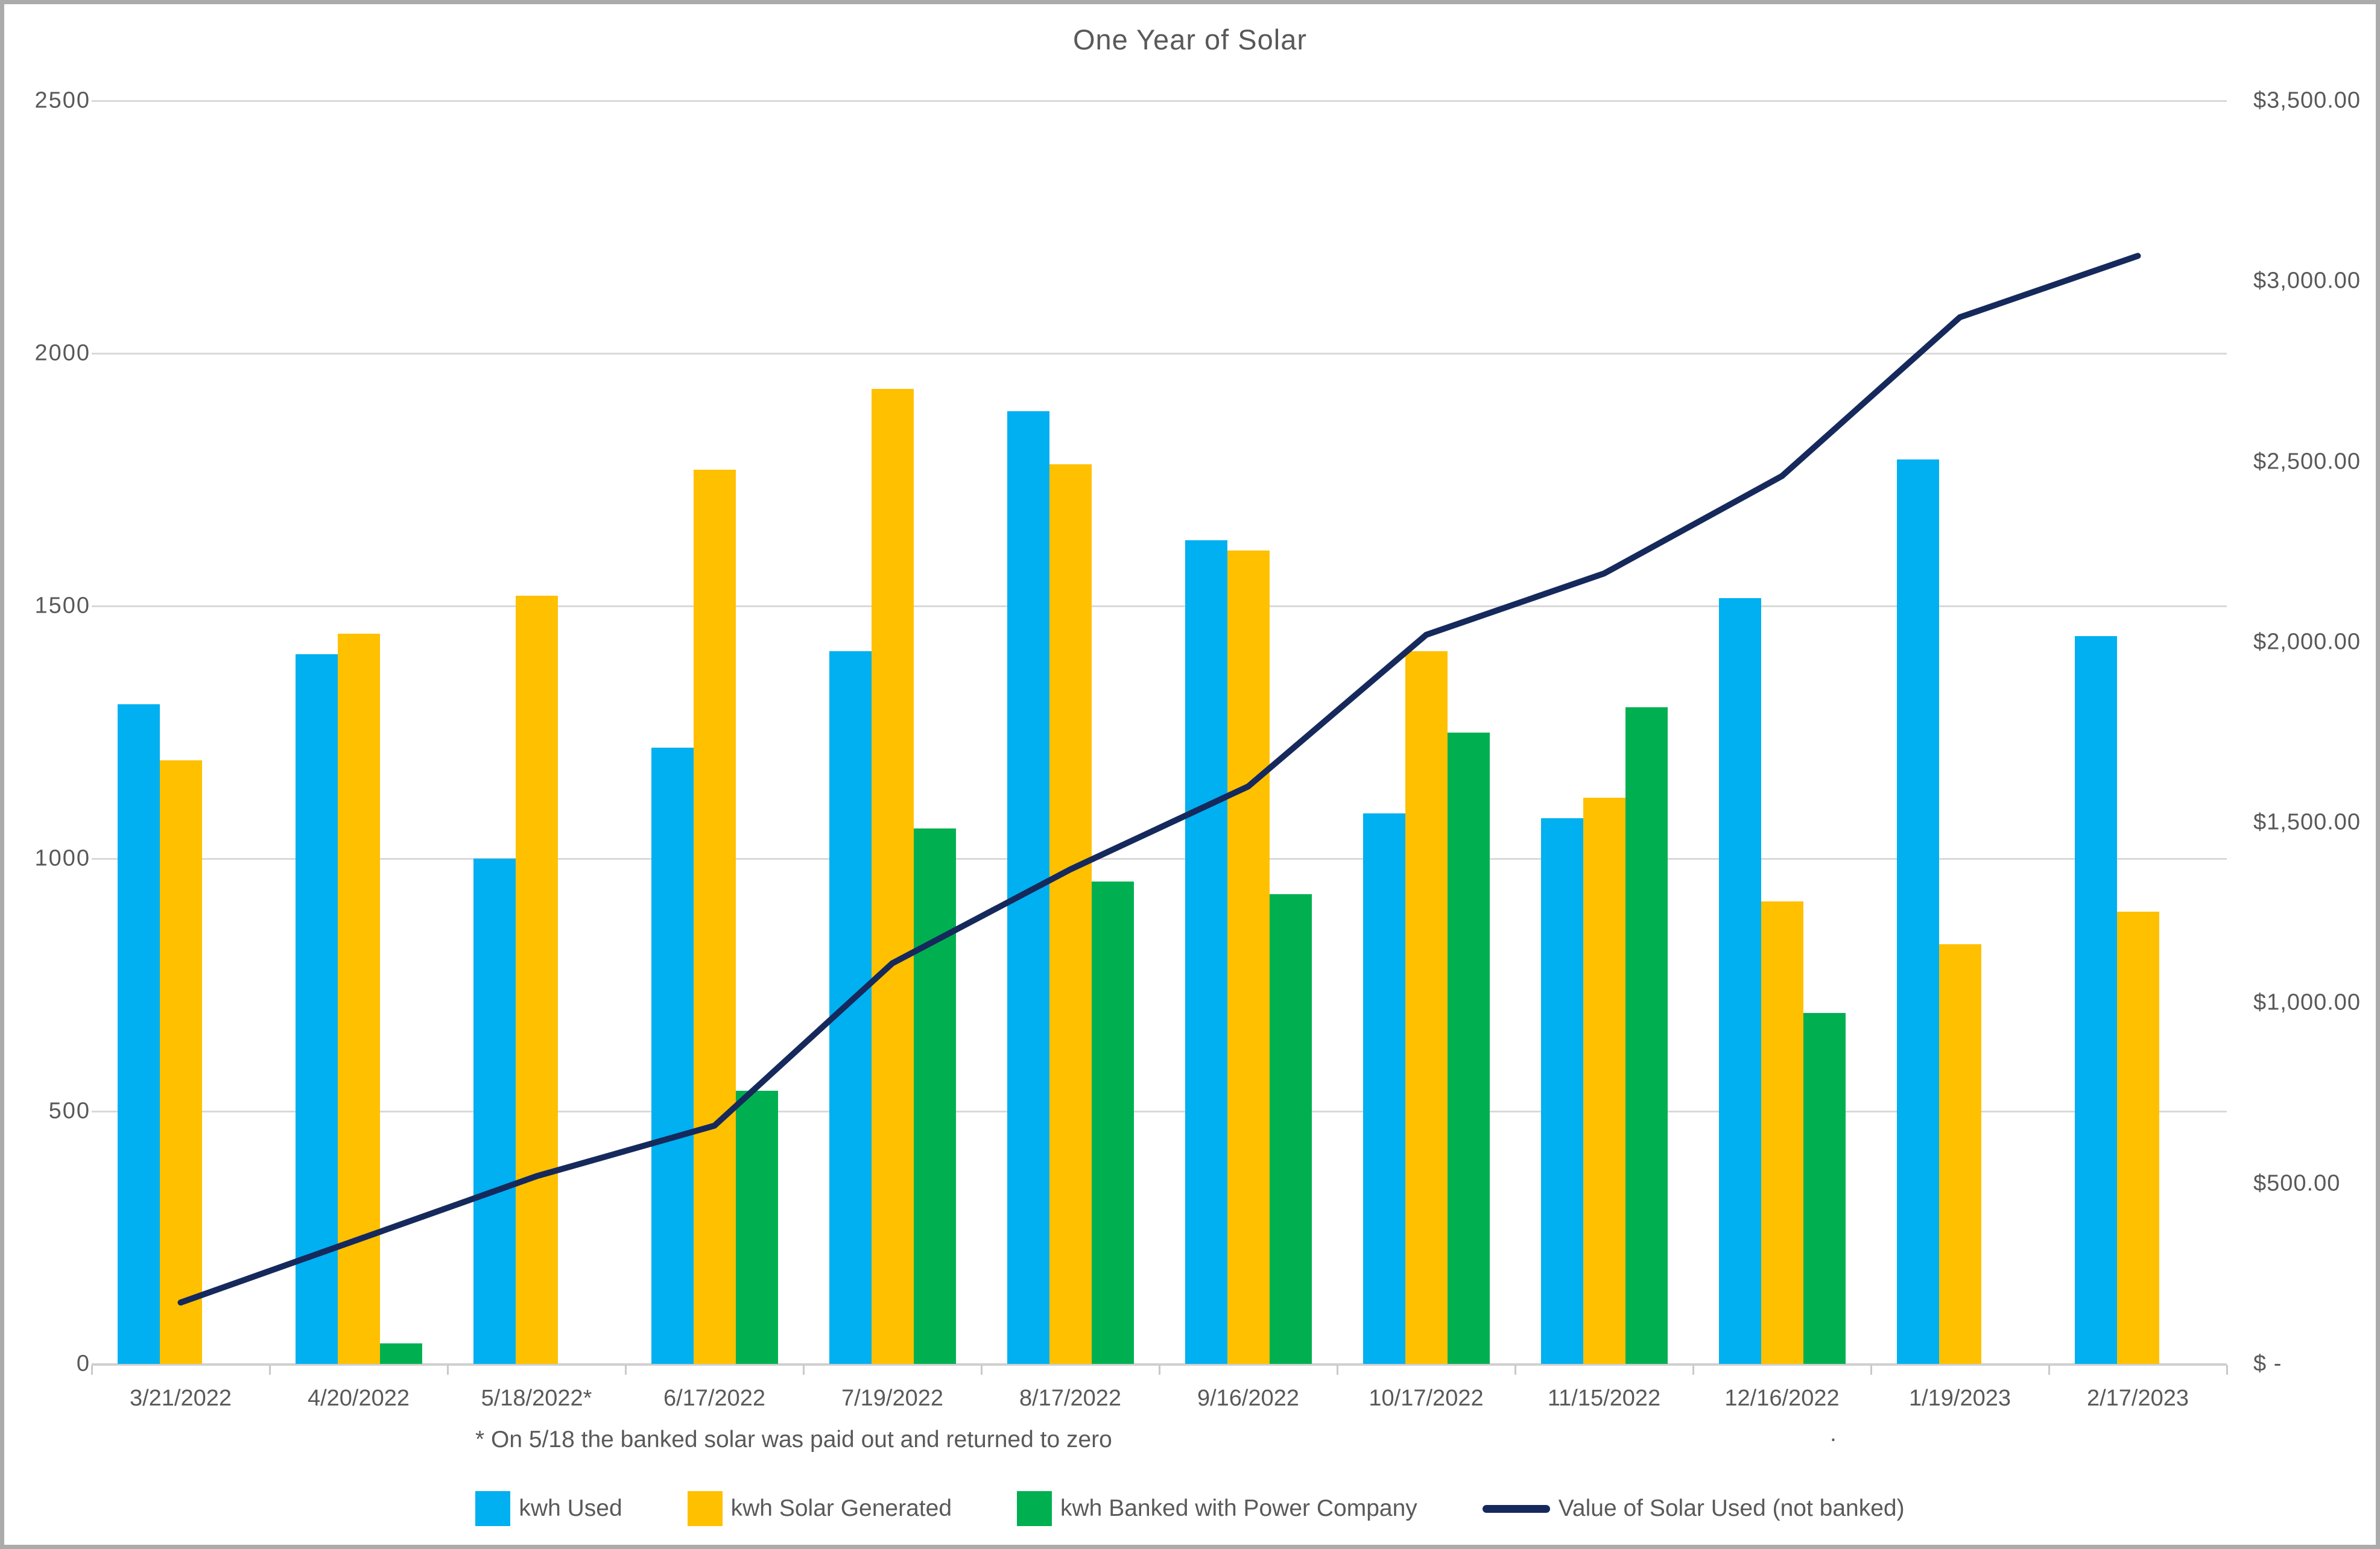  I want to click on x-axis-date-label: 1/19/2023, so click(1960, 1399).